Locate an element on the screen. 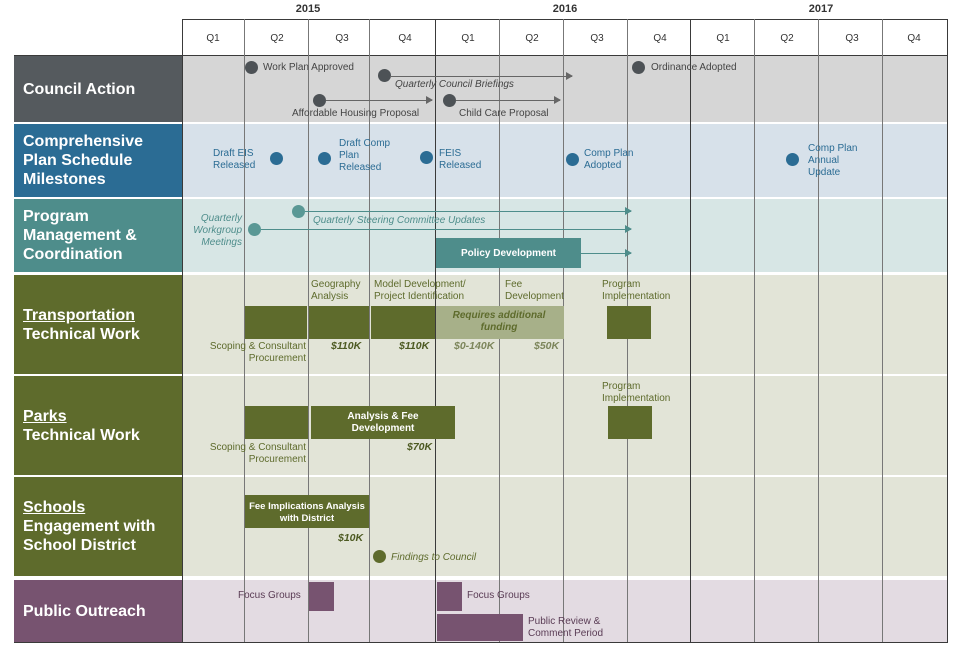  transport-scoping-bar is located at coordinates (276, 322).